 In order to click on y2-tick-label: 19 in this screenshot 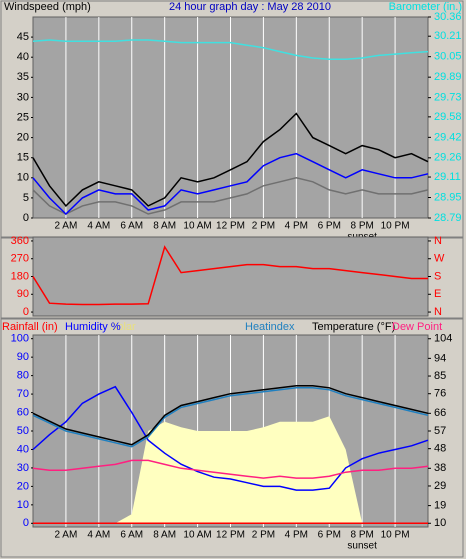, I will do `click(440, 506)`.